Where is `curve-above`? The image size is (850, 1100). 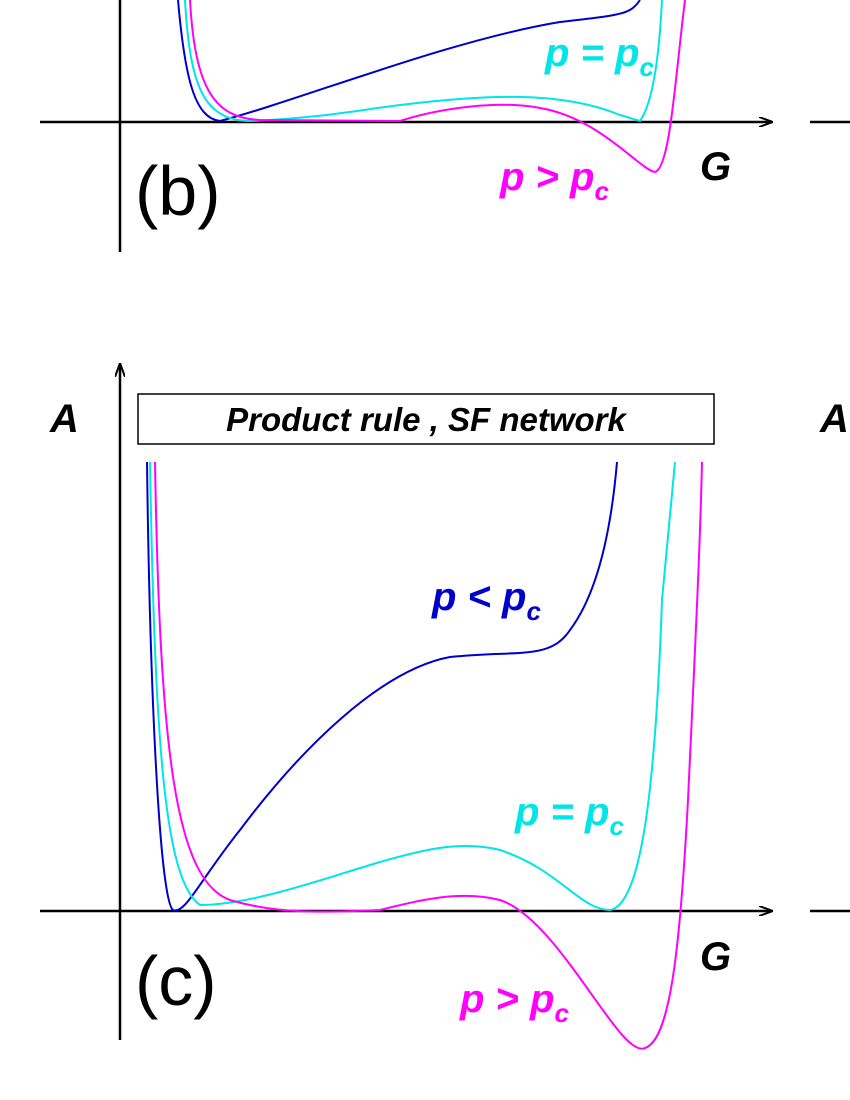
curve-above is located at coordinates (437, 87).